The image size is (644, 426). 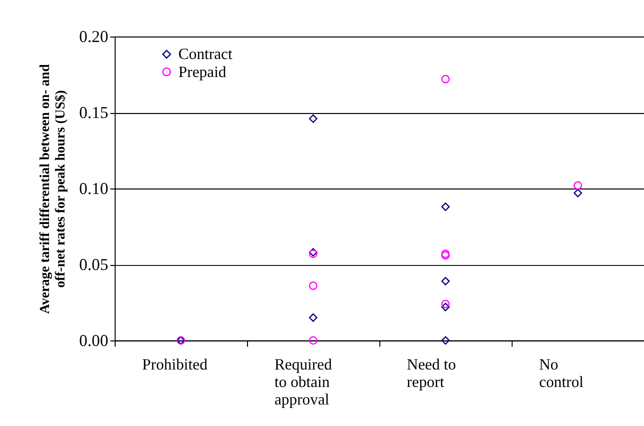 I want to click on y-tick-label: 0.00, so click(x=93, y=340).